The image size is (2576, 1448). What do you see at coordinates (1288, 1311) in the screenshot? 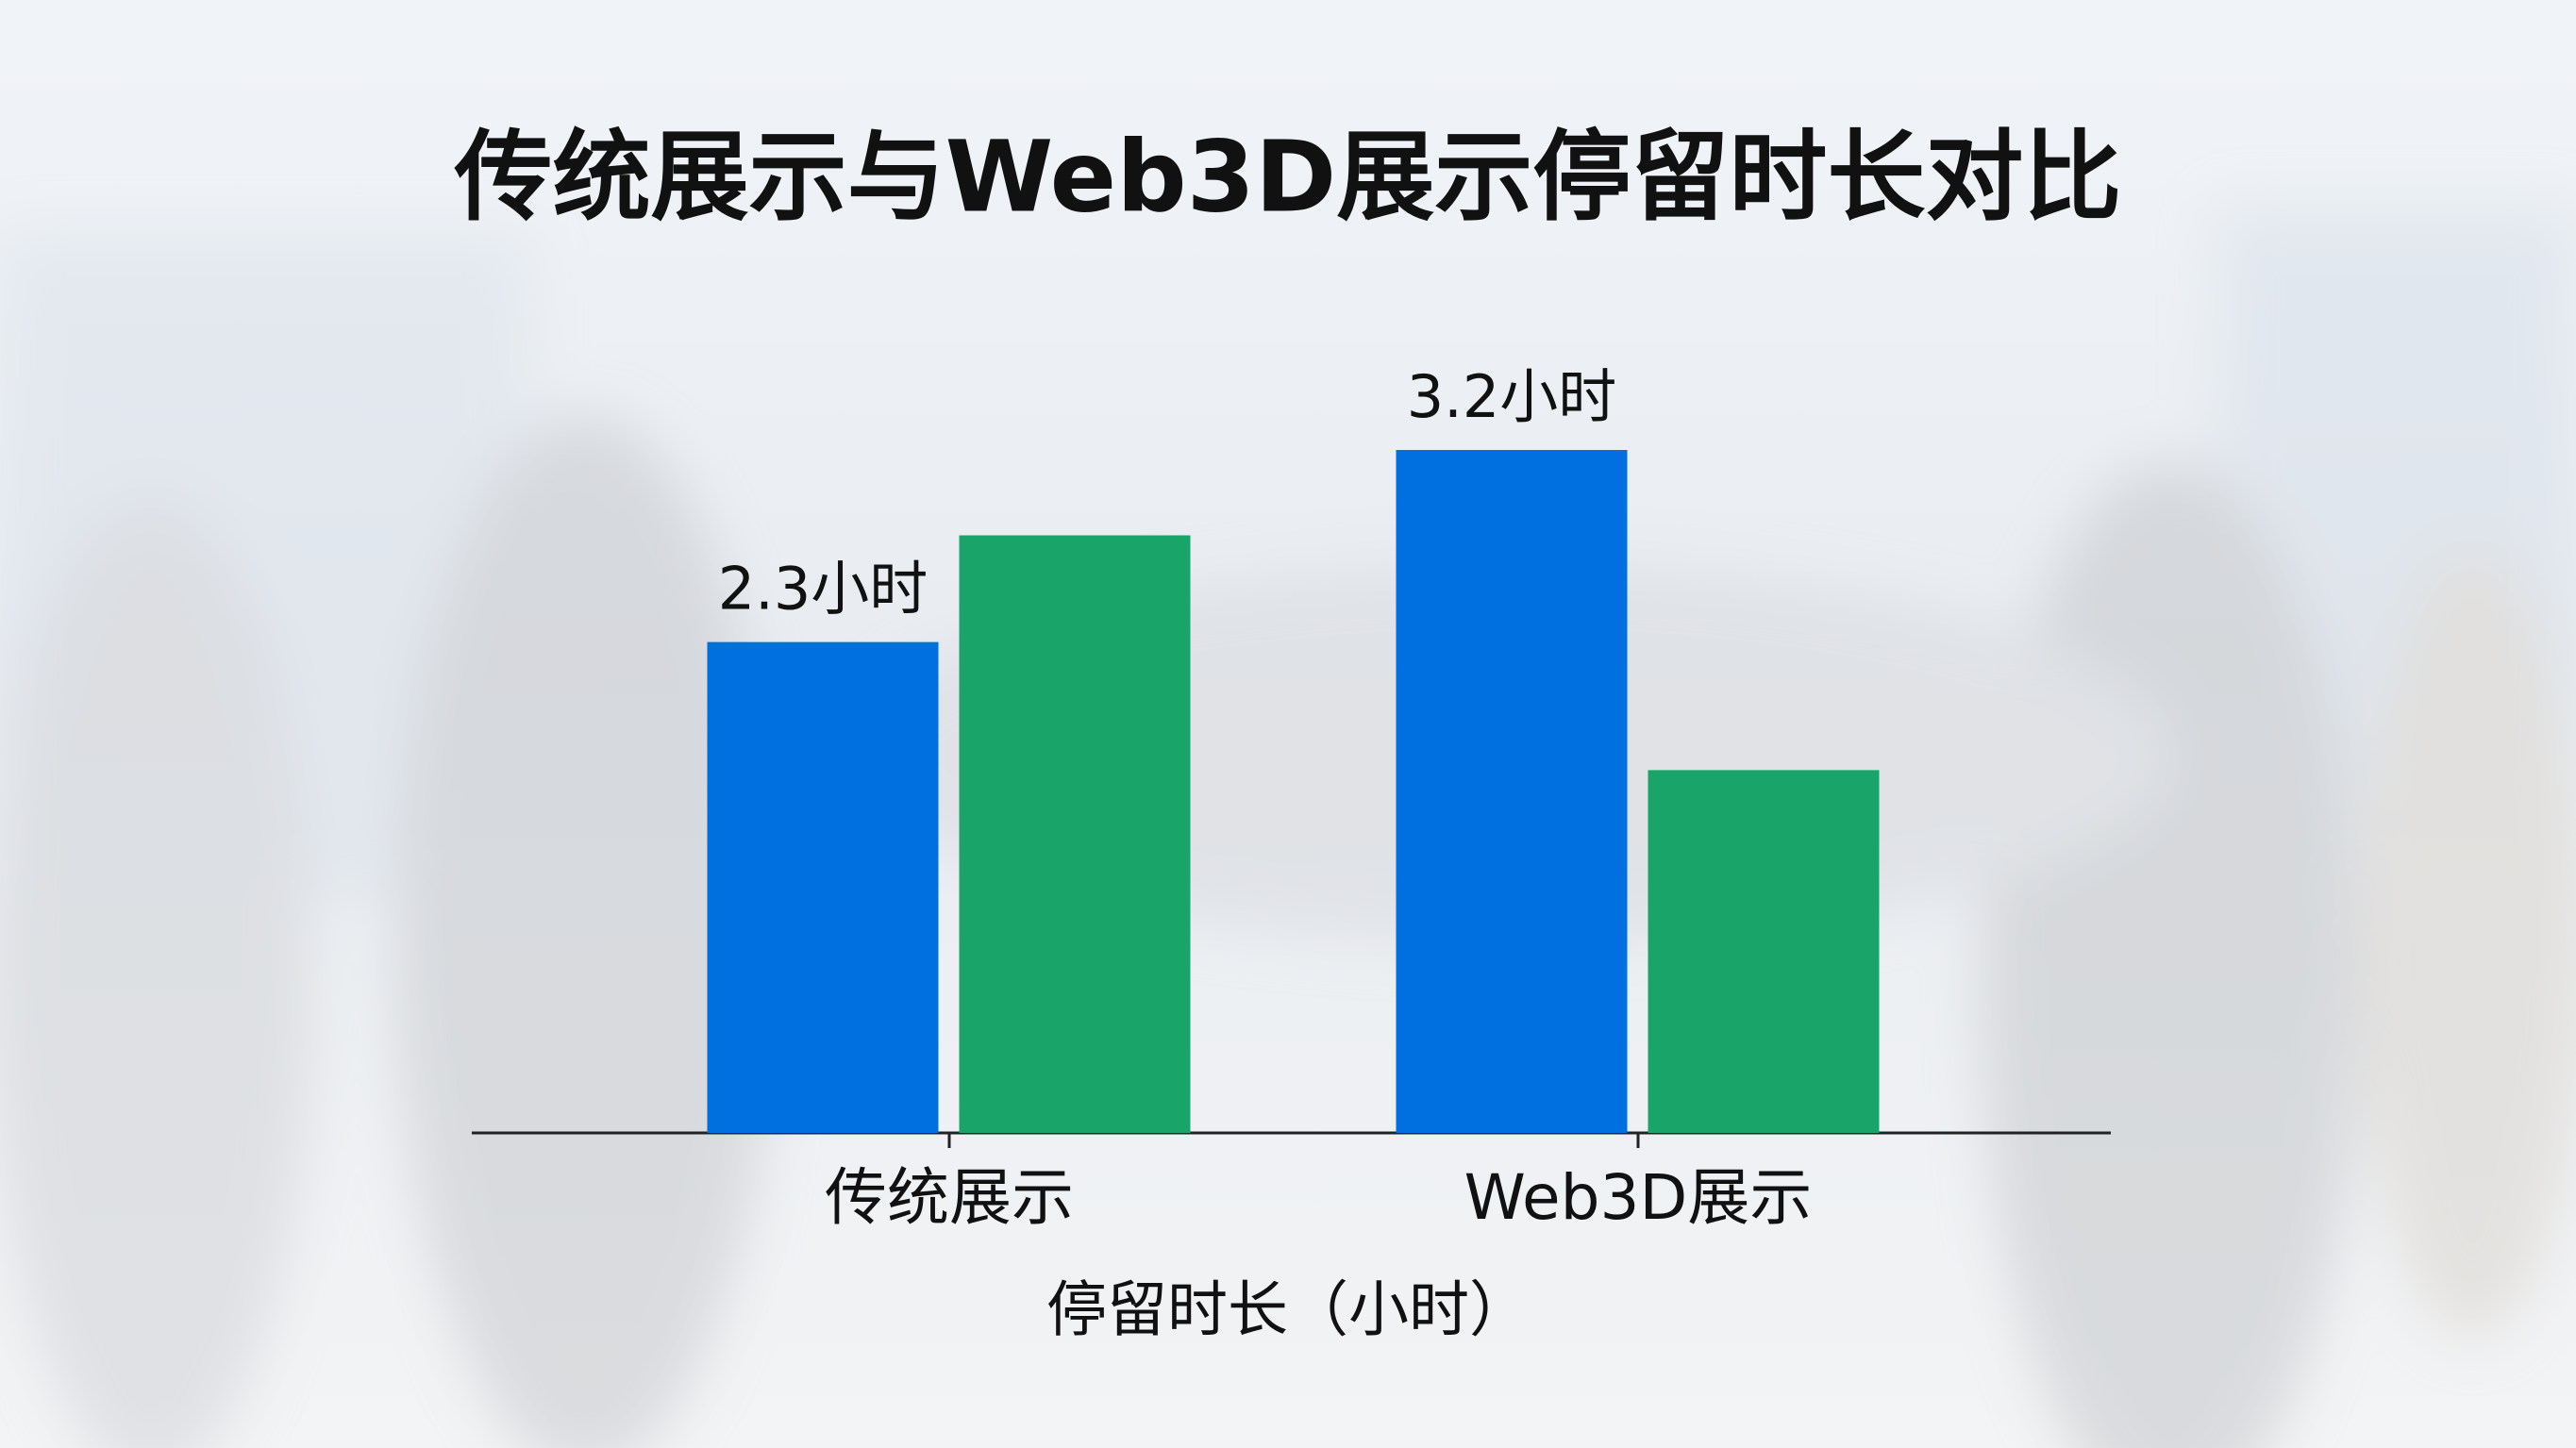
I see `x-axis-label: 停留时长（小时）` at bounding box center [1288, 1311].